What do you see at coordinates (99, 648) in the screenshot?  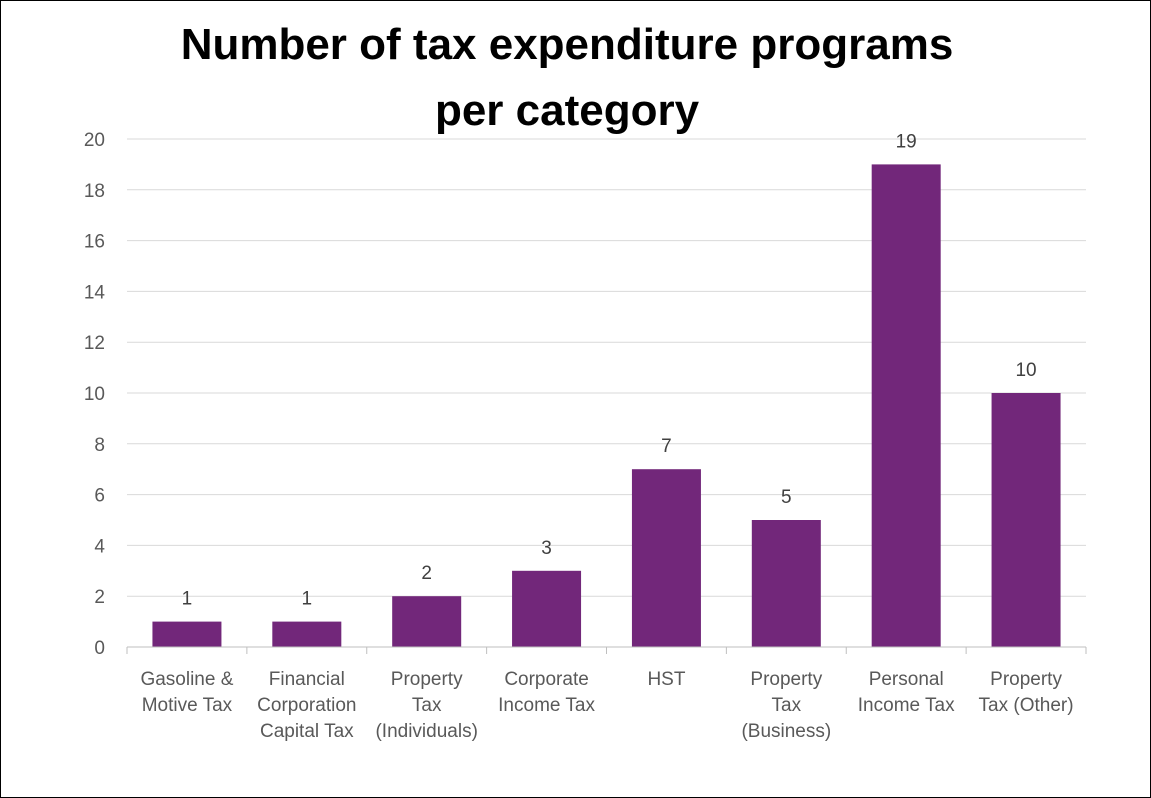 I see `y-tick-label: 0` at bounding box center [99, 648].